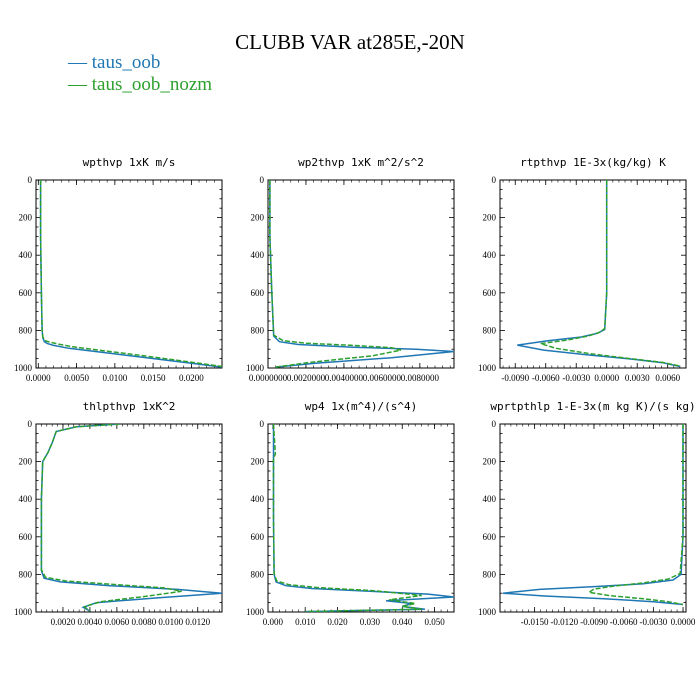  What do you see at coordinates (197, 622) in the screenshot?
I see `x-tick-label: 0.0120` at bounding box center [197, 622].